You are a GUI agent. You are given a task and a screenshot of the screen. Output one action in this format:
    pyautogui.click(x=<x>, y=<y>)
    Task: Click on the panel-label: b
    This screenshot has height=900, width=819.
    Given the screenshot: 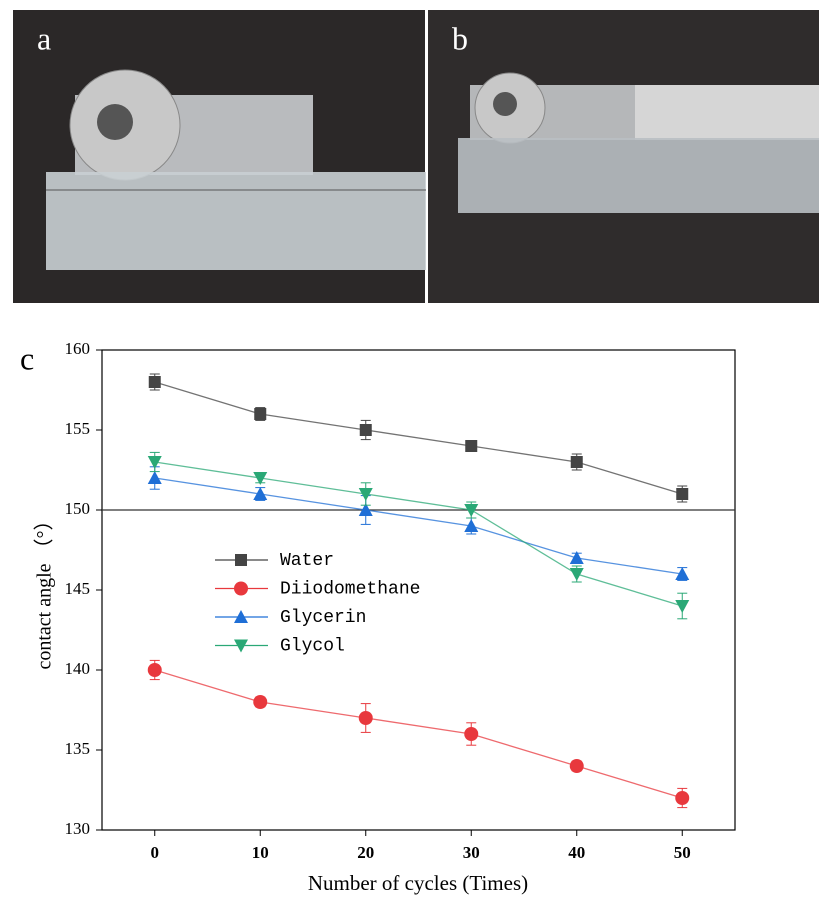 What is the action you would take?
    pyautogui.click(x=460, y=38)
    